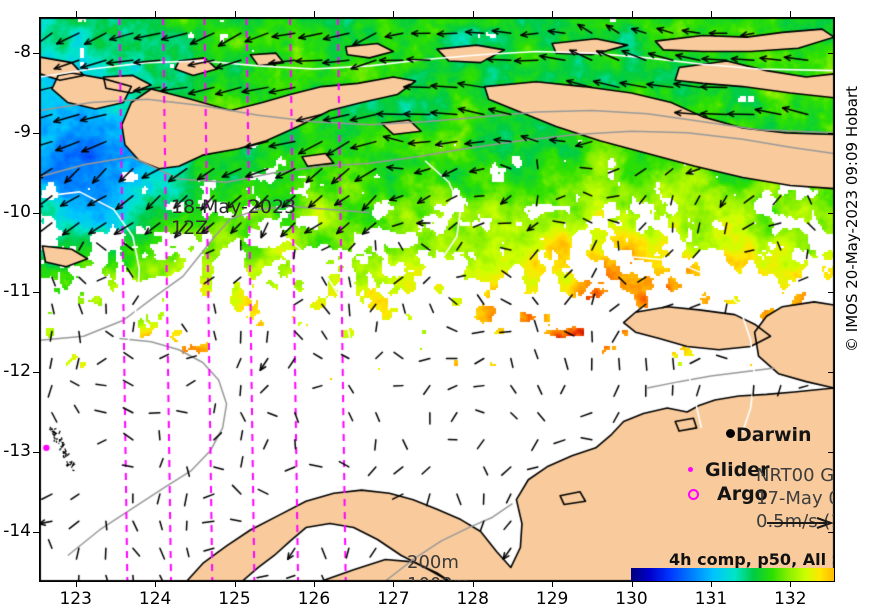 This screenshot has height=616, width=870. I want to click on x-tick-label-7: 130, so click(631, 599).